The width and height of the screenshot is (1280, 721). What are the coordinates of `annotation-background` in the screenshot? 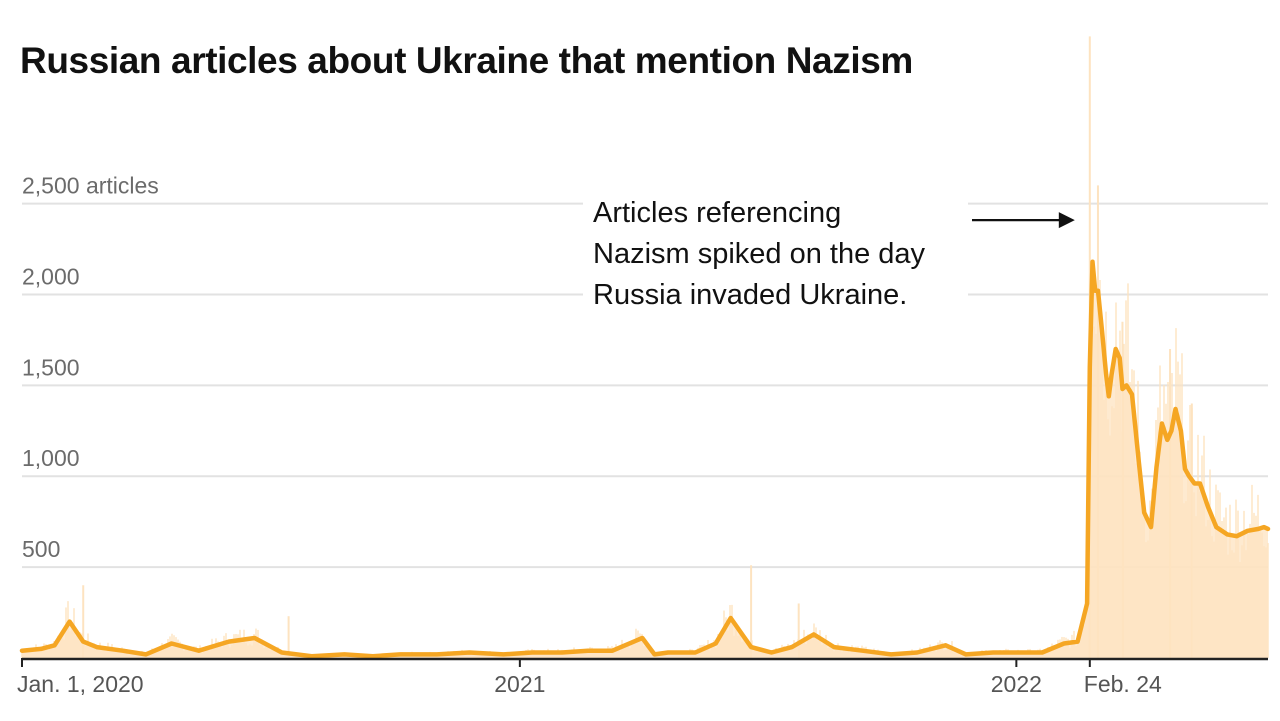 It's located at (775, 254).